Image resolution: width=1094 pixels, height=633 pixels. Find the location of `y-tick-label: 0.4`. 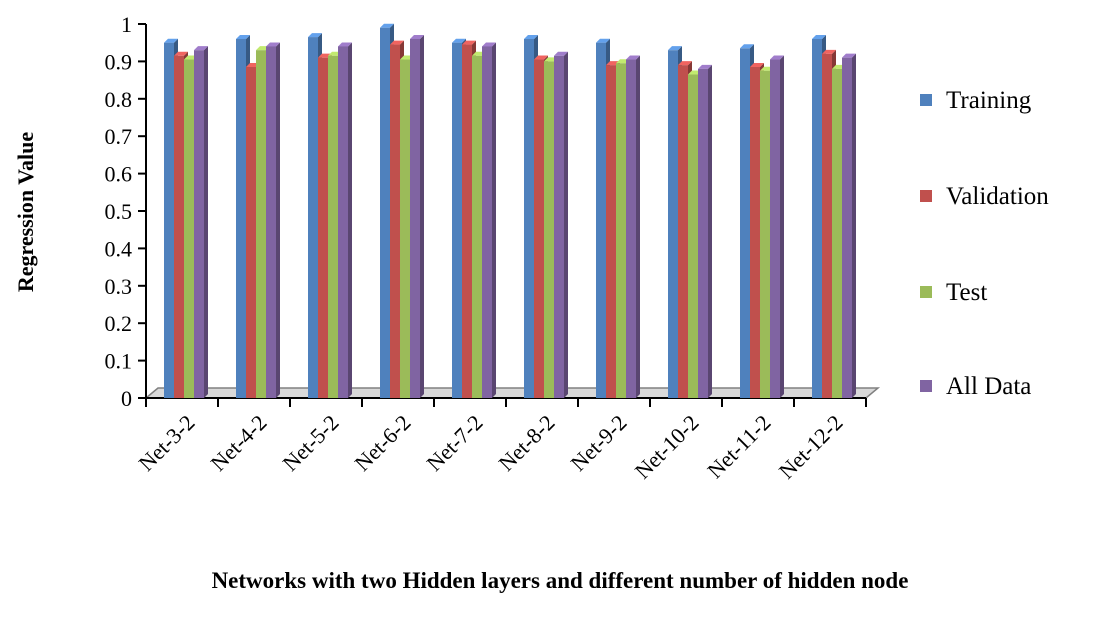

y-tick-label: 0.4 is located at coordinates (119, 248).